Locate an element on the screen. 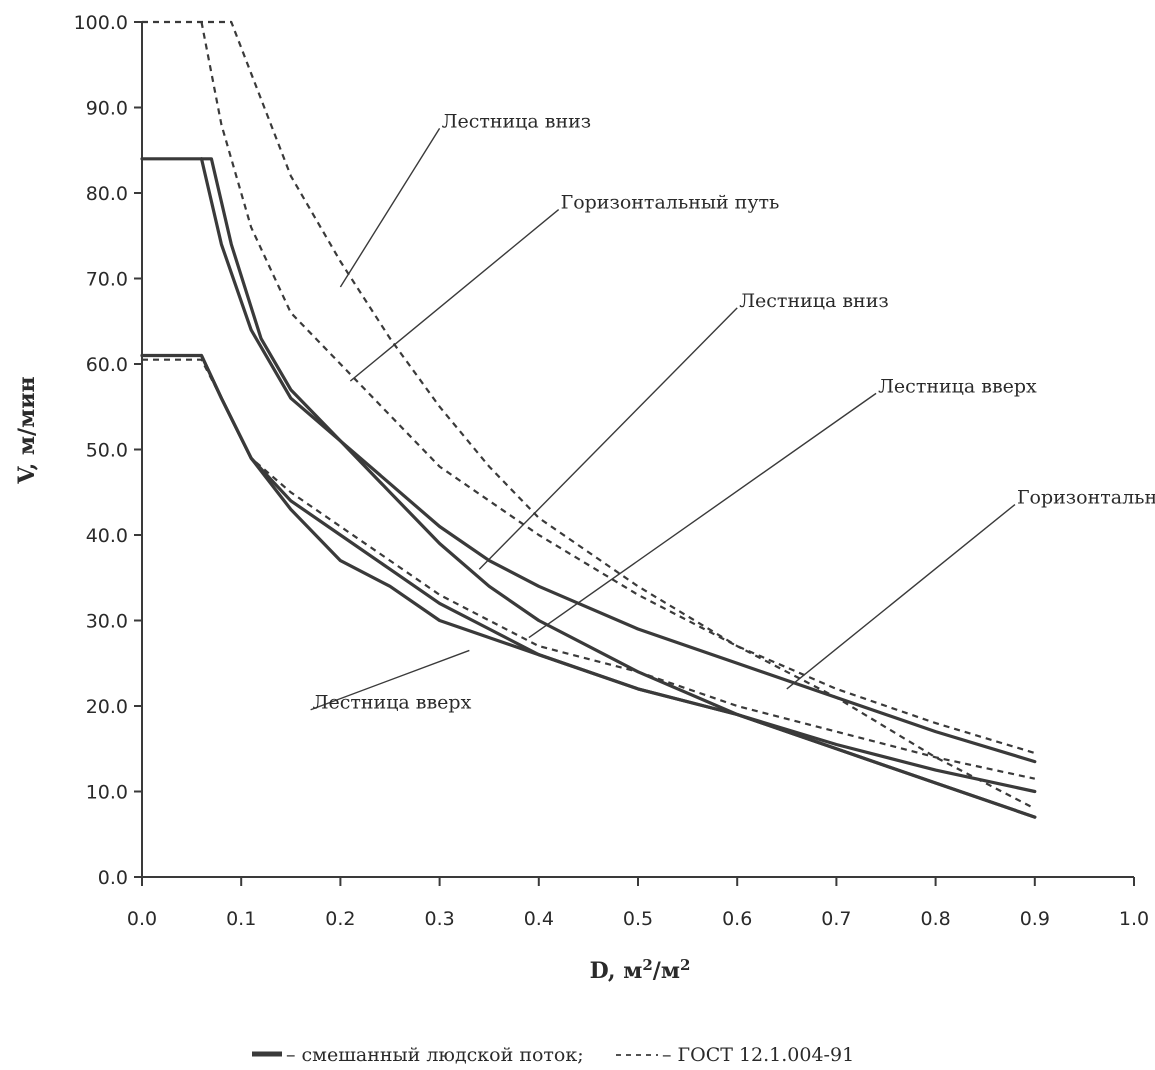  x-tick-label: 0.4 is located at coordinates (539, 919).